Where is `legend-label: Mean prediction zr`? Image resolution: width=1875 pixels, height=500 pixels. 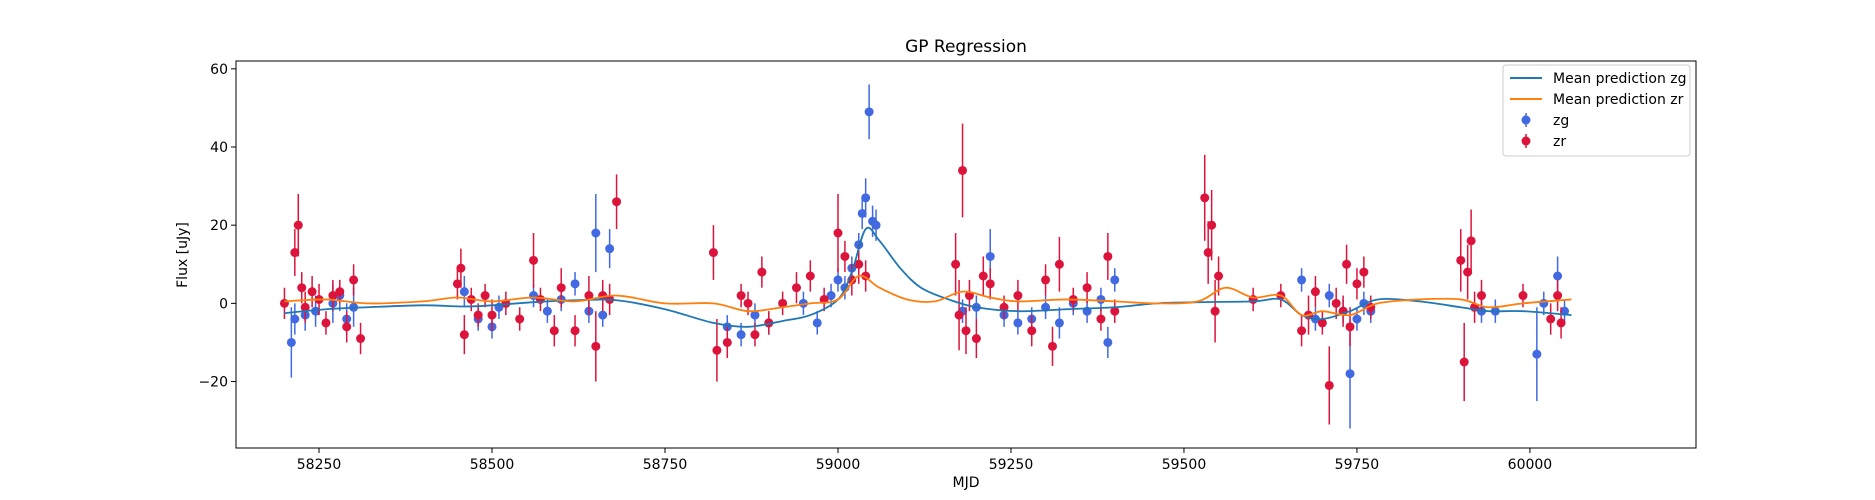 legend-label: Mean prediction zr is located at coordinates (1618, 100).